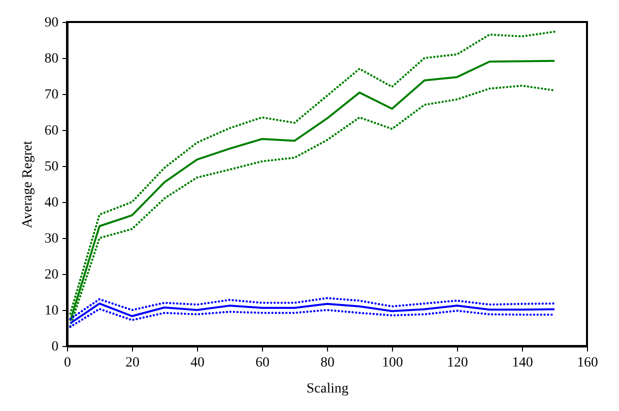 This screenshot has width=619, height=411. I want to click on y-tick-label: 50, so click(51, 167).